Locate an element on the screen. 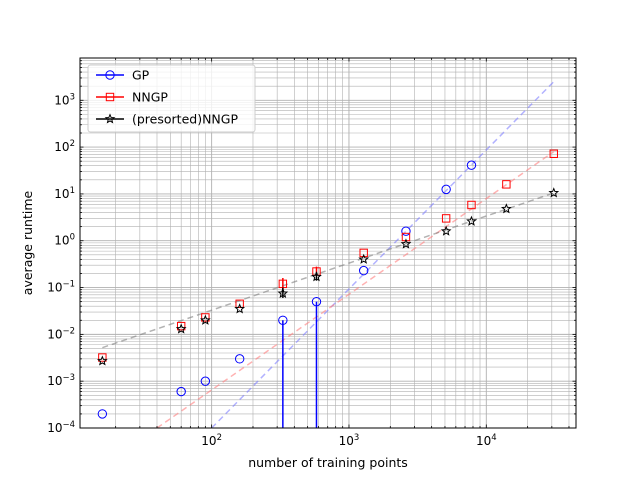 The width and height of the screenshot is (640, 480). y-tick-label: 10⁻² is located at coordinates (61, 333).